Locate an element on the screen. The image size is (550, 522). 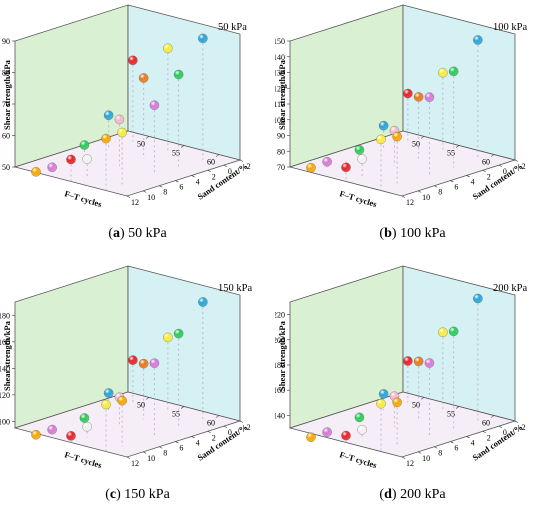
z-tick-label: 160 is located at coordinates (280, 390).